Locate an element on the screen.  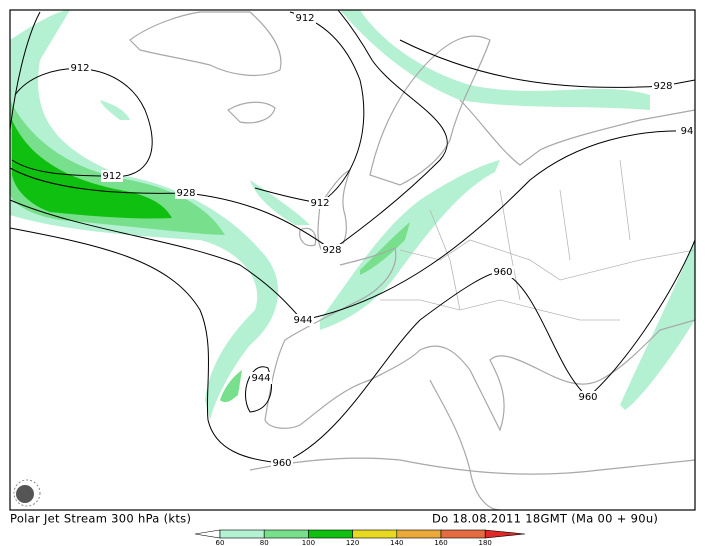
jet-east is located at coordinates (657, 325).